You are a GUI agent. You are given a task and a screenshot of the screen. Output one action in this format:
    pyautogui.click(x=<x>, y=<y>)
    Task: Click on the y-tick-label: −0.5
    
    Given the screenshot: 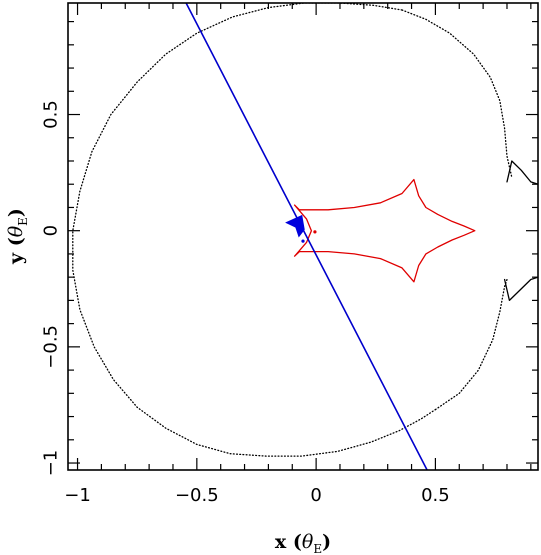 What is the action you would take?
    pyautogui.click(x=51, y=347)
    